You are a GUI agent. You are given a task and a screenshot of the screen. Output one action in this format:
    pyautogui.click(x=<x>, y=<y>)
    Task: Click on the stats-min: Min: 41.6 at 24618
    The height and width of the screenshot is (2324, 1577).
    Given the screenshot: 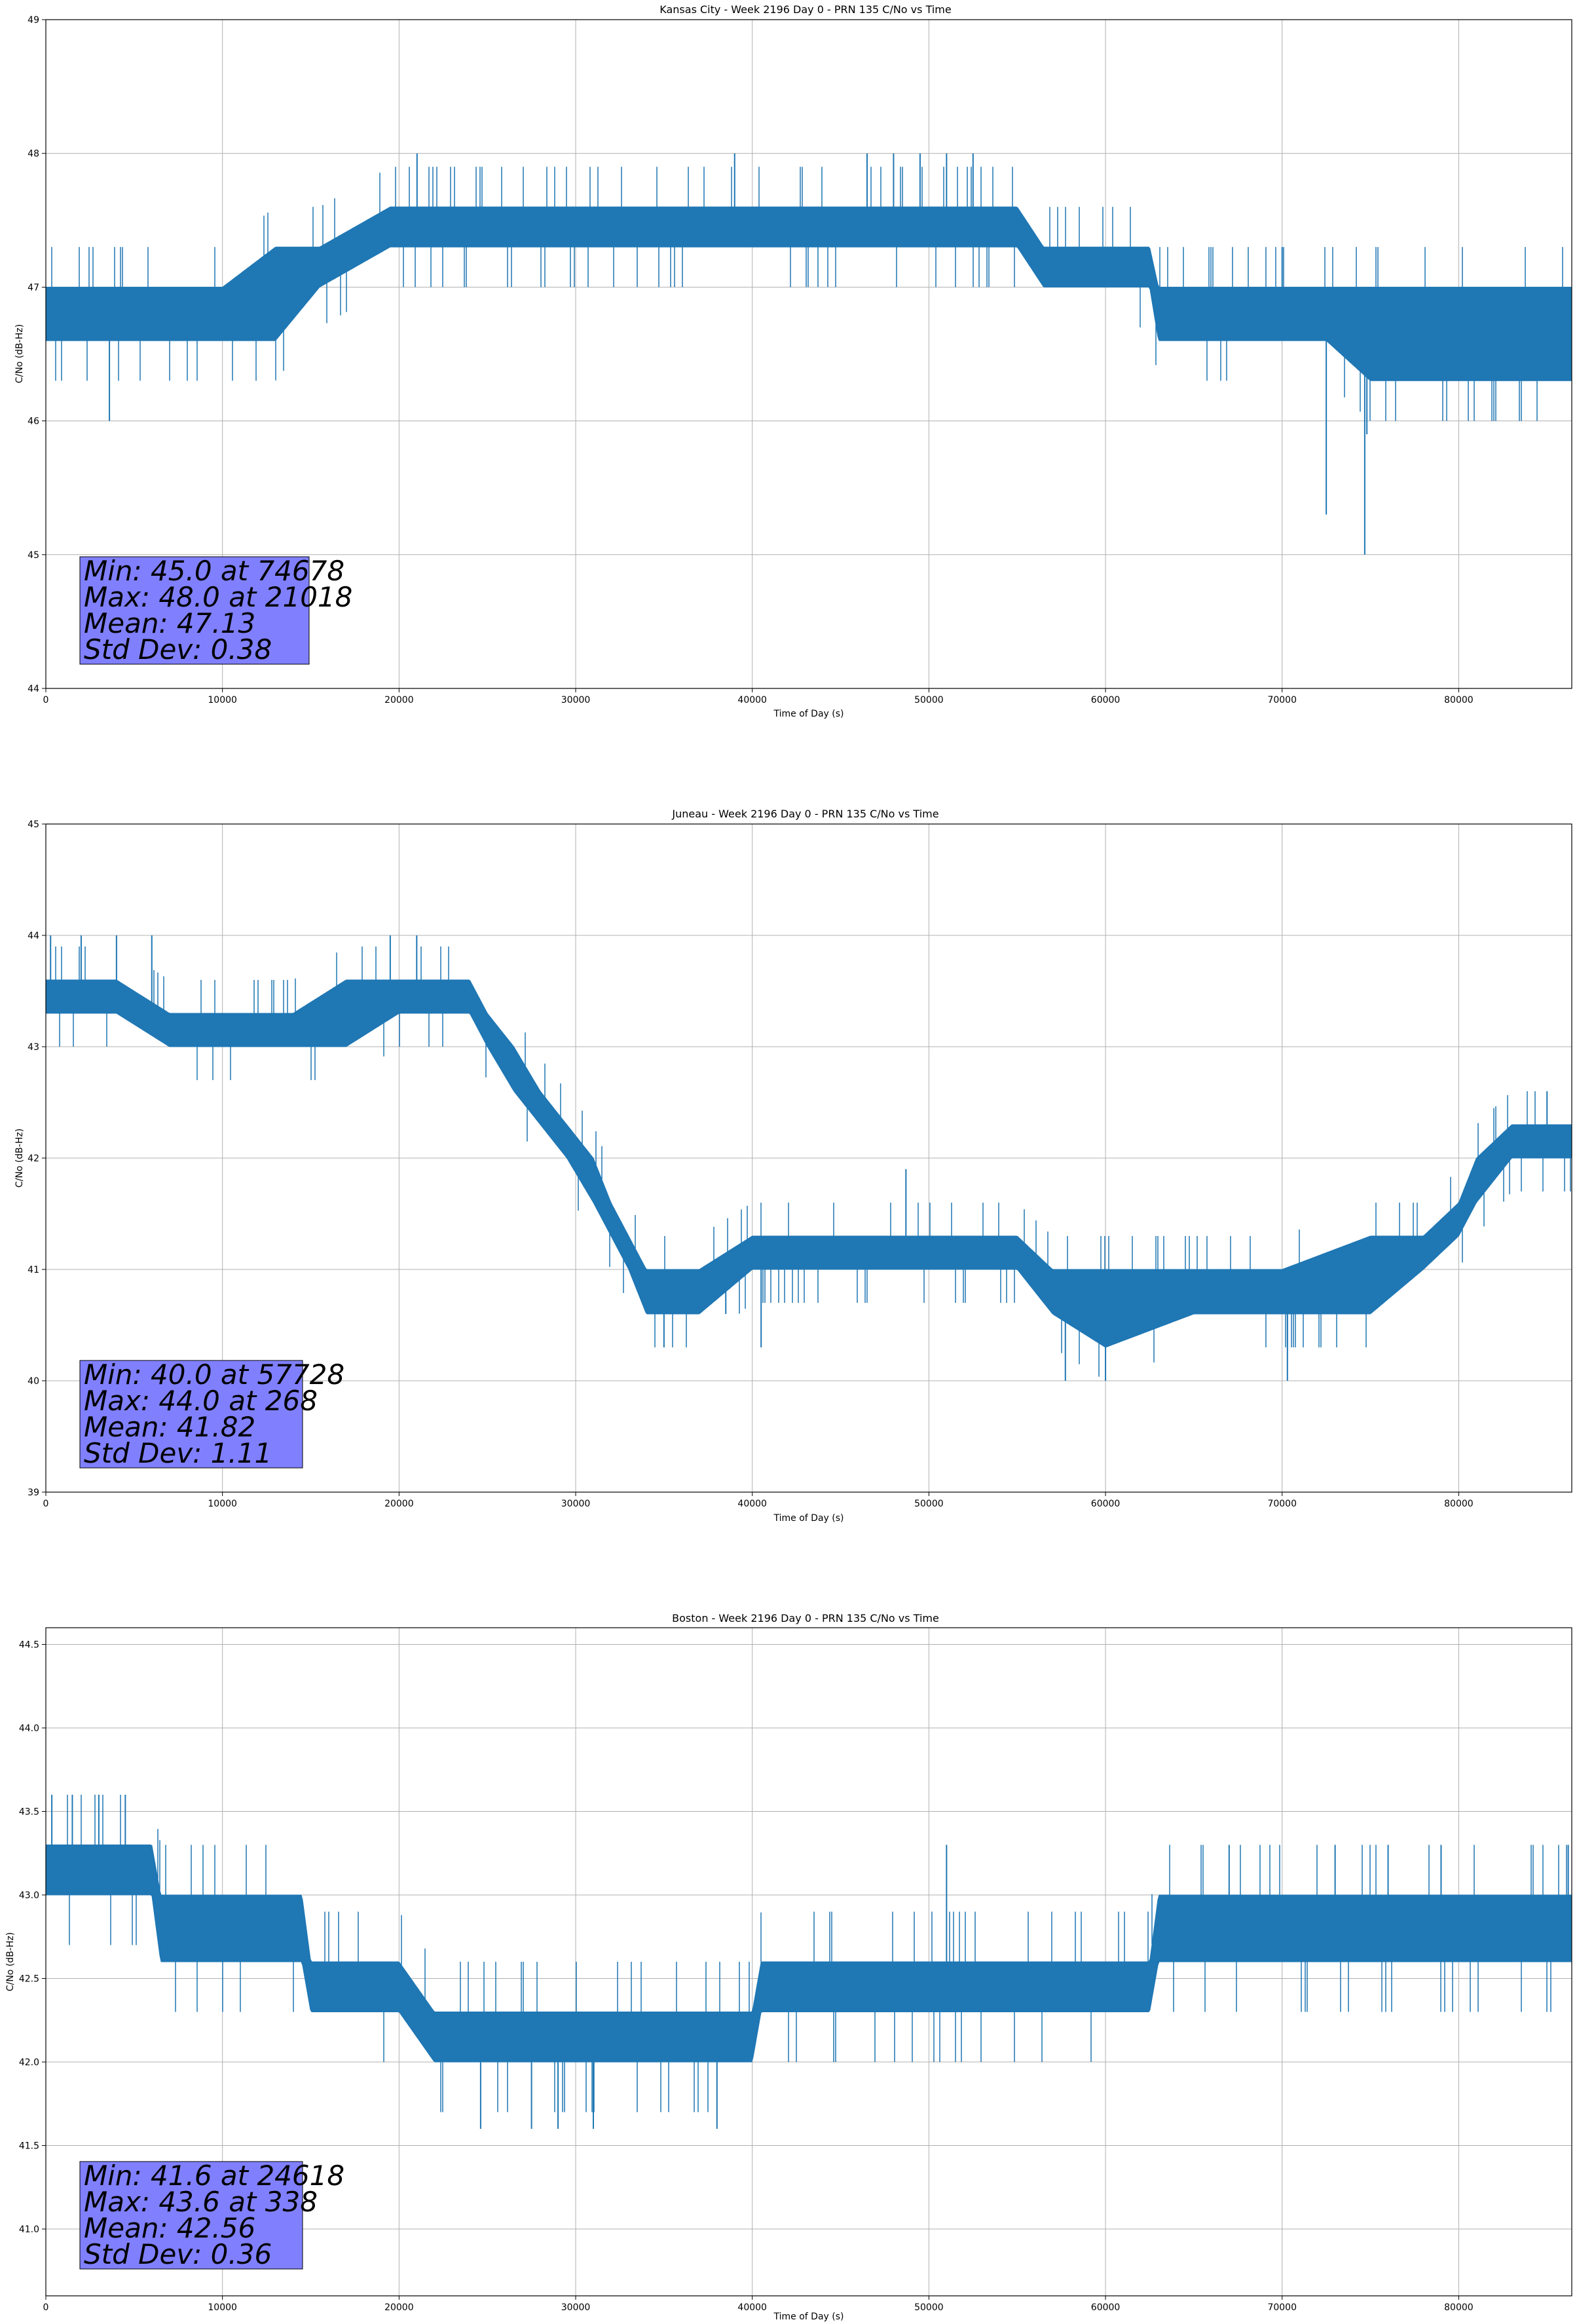 What is the action you would take?
    pyautogui.click(x=214, y=2176)
    